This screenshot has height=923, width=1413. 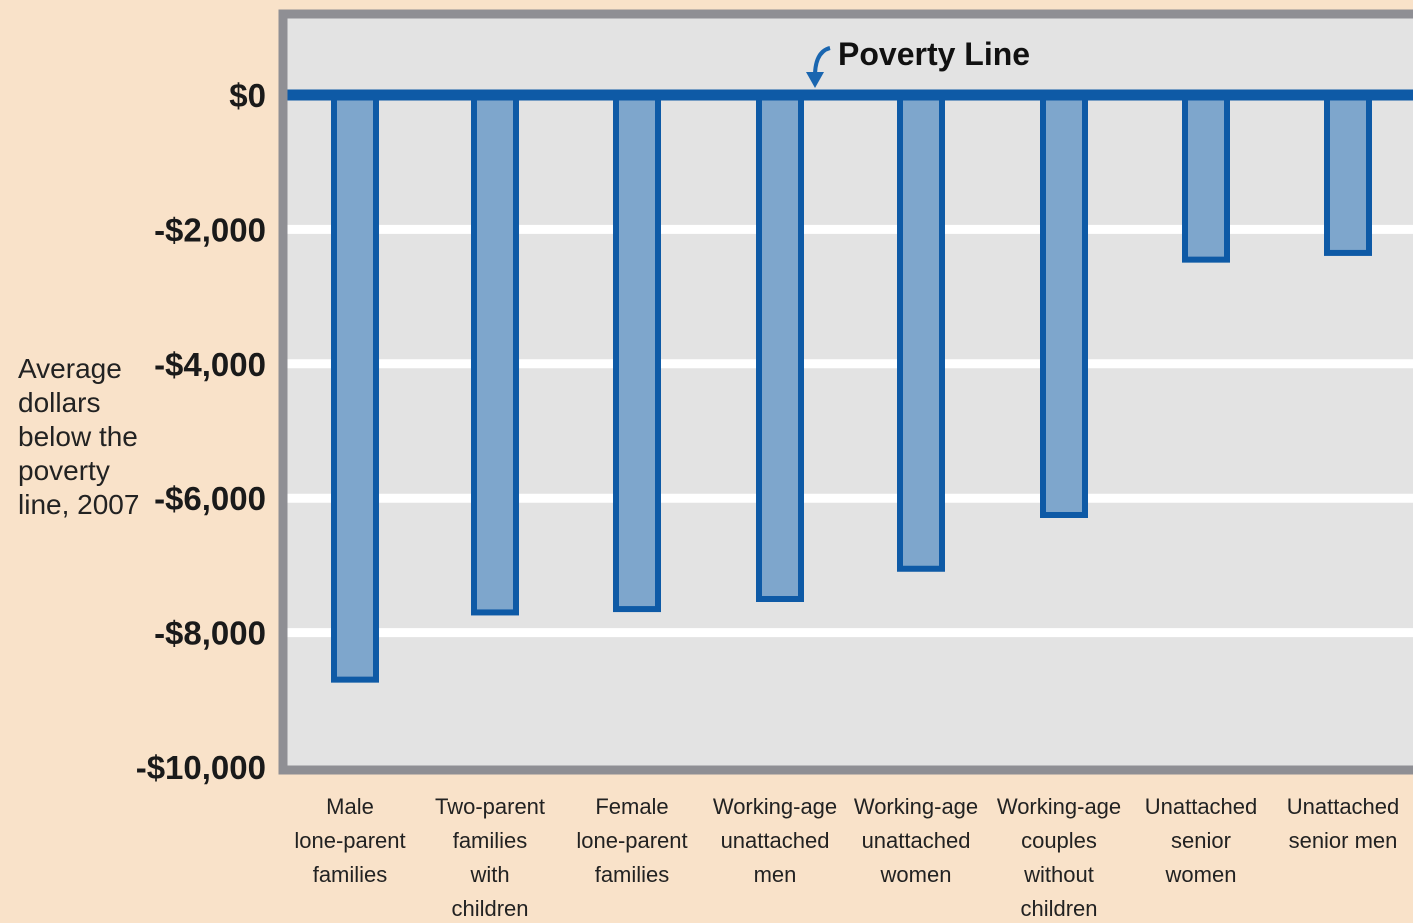 What do you see at coordinates (916, 840) in the screenshot?
I see `x-category-label: Working-age unattached women` at bounding box center [916, 840].